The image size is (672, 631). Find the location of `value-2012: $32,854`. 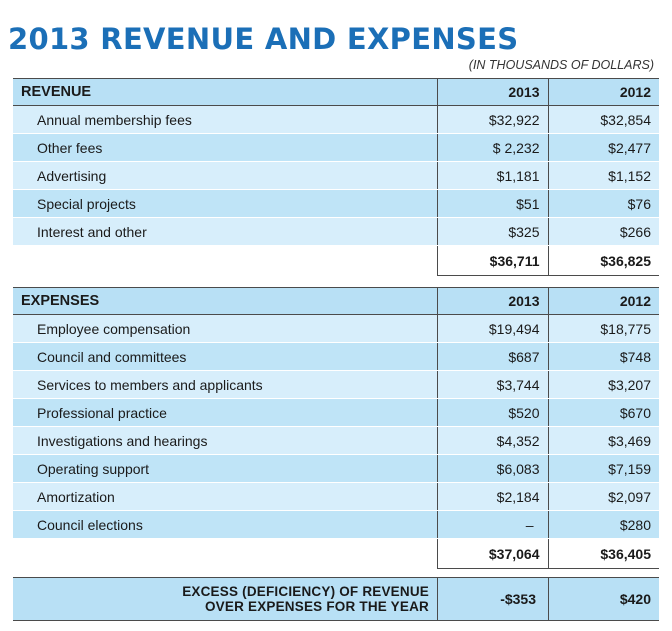

value-2012: $32,854 is located at coordinates (603, 119).